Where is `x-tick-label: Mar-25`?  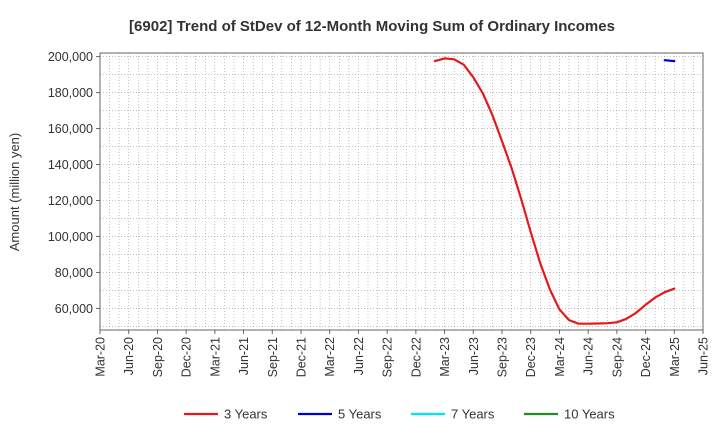 x-tick-label: Mar-25 is located at coordinates (675, 357).